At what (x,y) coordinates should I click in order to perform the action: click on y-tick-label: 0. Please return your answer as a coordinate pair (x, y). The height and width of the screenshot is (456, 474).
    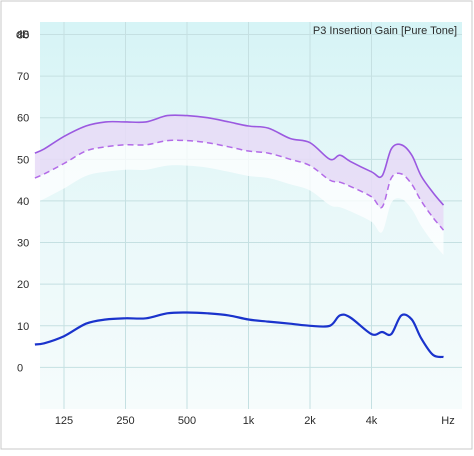
    Looking at the image, I should click on (20, 368).